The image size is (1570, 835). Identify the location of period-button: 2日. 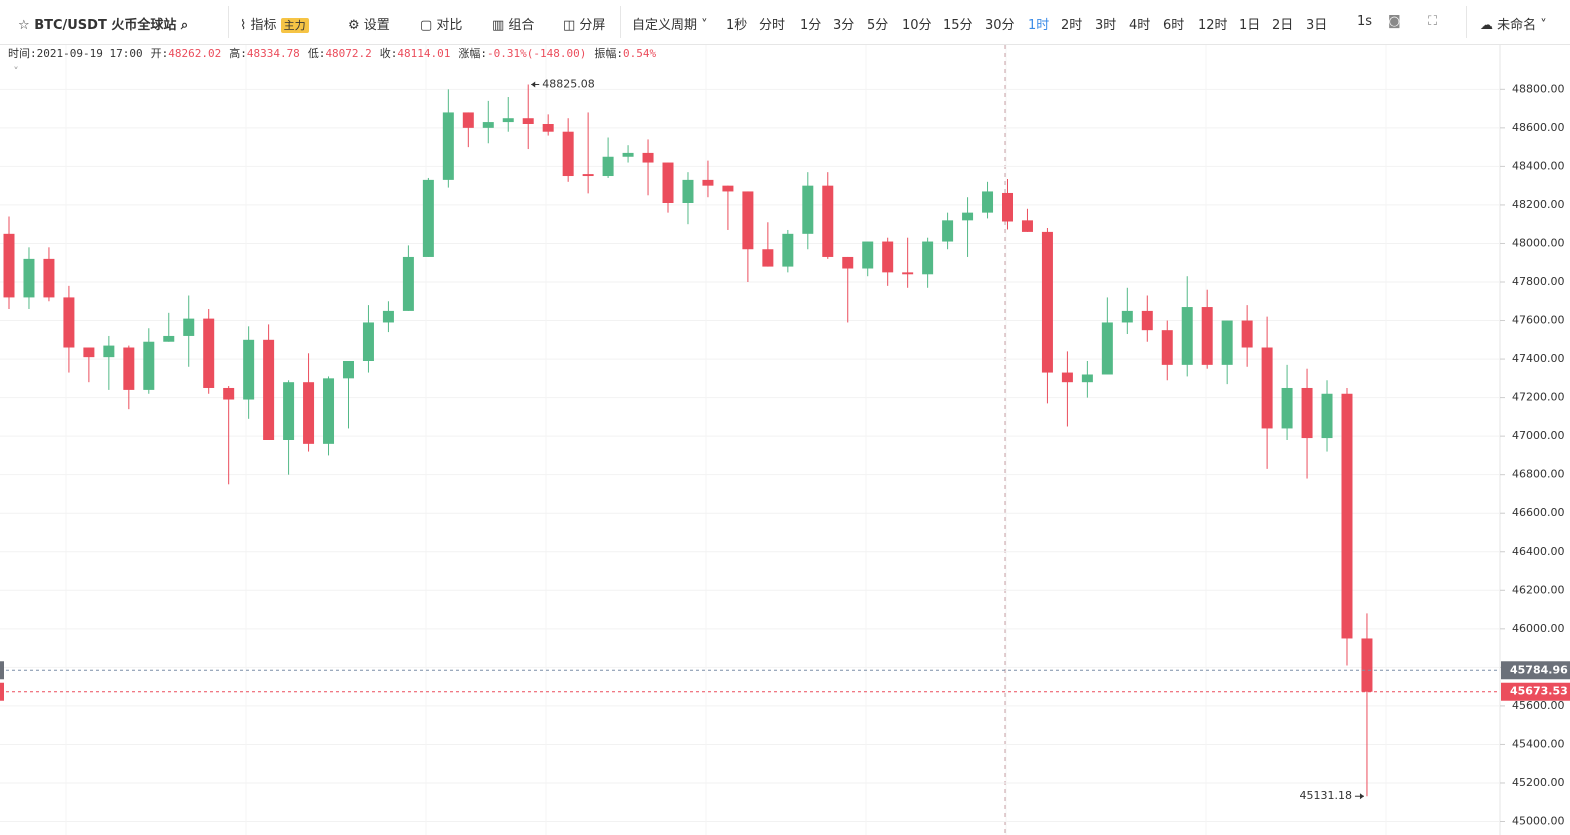
(1283, 25).